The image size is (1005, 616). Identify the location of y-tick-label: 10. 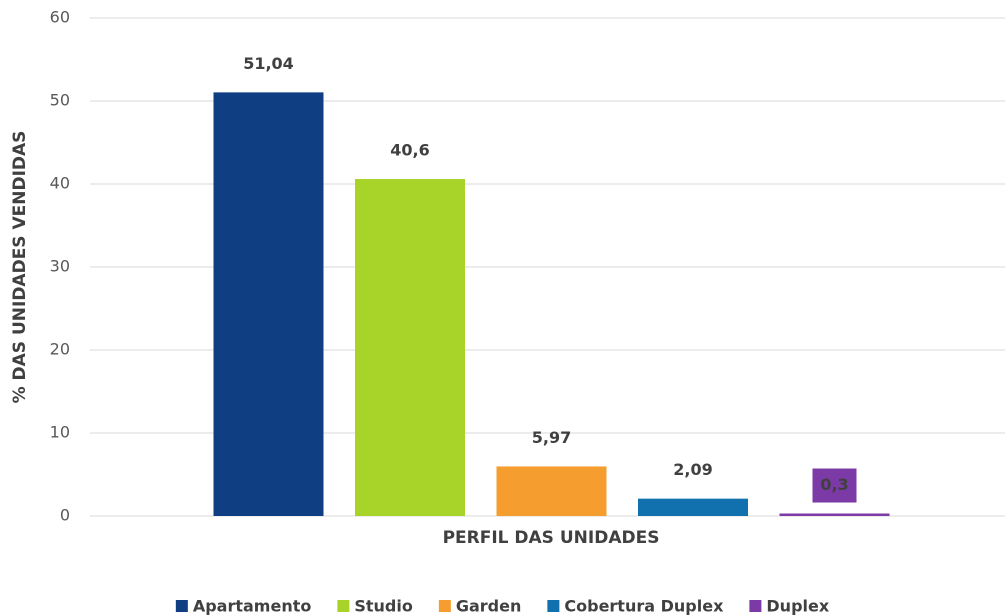
(60, 432).